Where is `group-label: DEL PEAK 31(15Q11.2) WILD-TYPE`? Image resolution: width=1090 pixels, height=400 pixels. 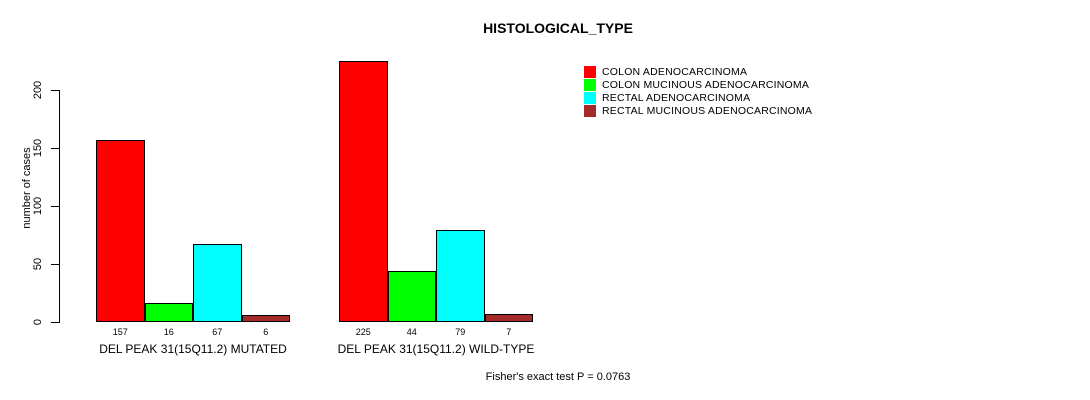 group-label: DEL PEAK 31(15Q11.2) WILD-TYPE is located at coordinates (436, 349).